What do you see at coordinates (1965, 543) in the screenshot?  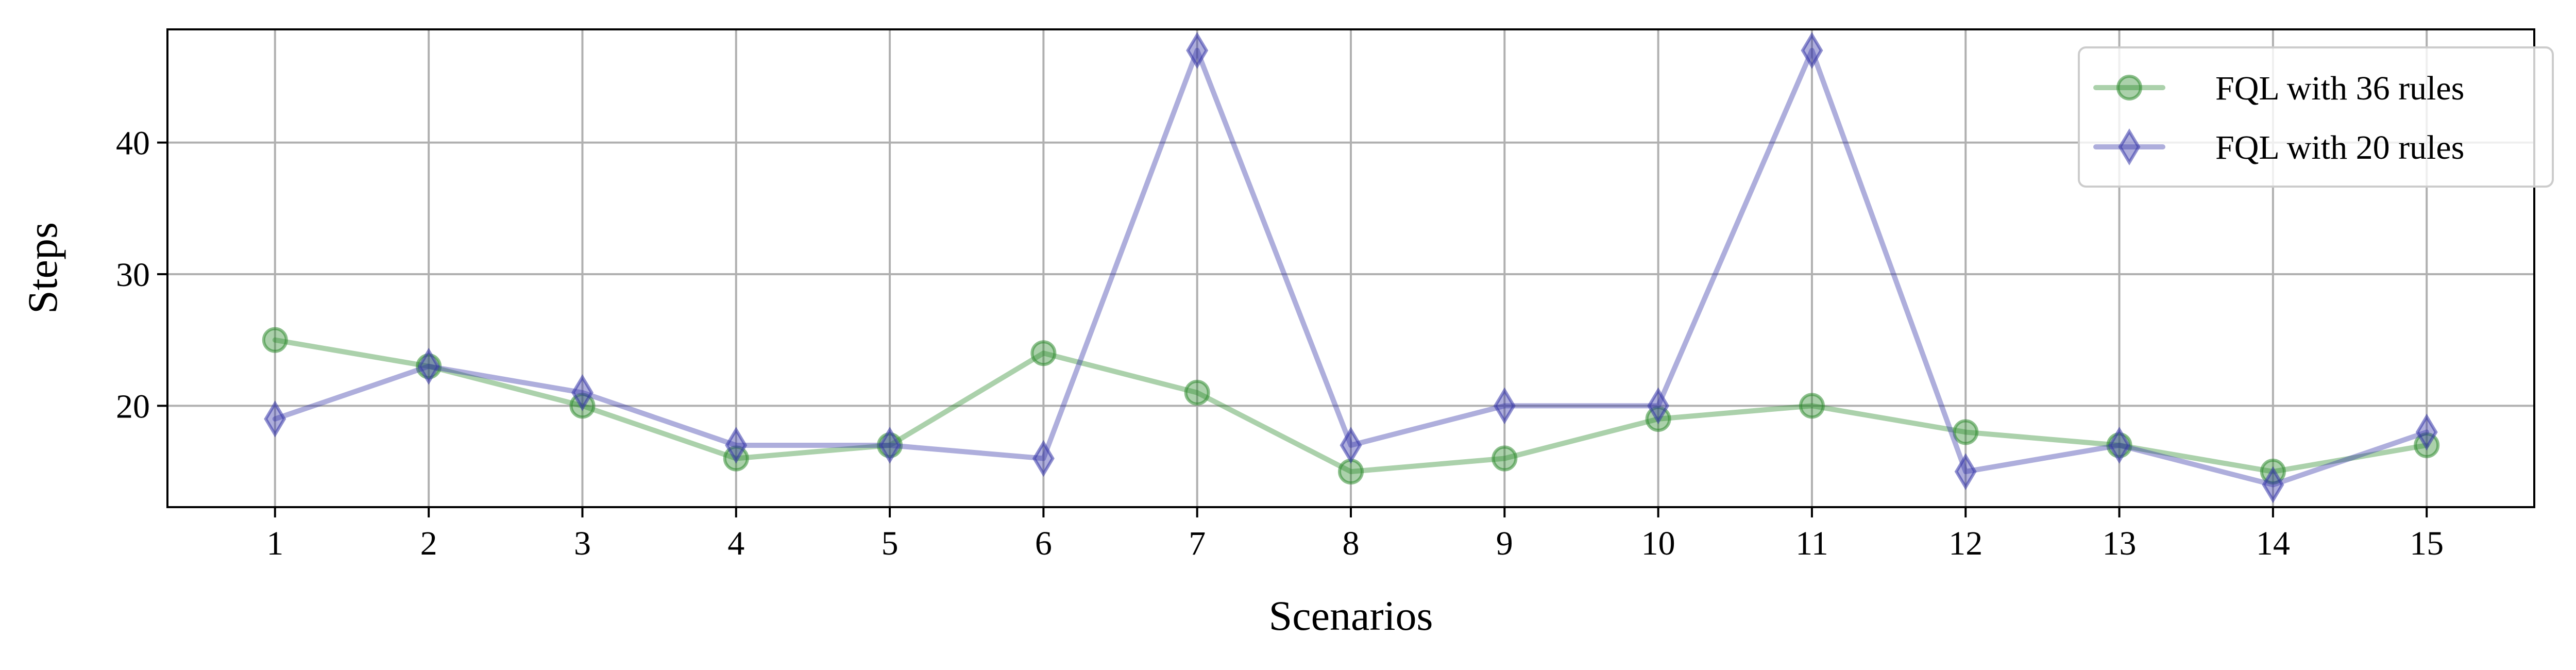 I see `x-tick-label: 12` at bounding box center [1965, 543].